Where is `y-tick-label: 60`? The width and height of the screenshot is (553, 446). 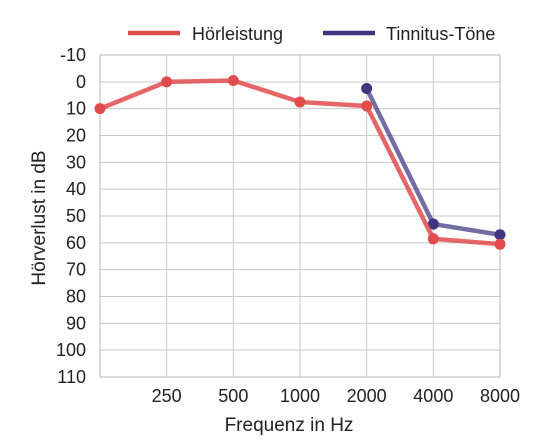
y-tick-label: 60 is located at coordinates (76, 243).